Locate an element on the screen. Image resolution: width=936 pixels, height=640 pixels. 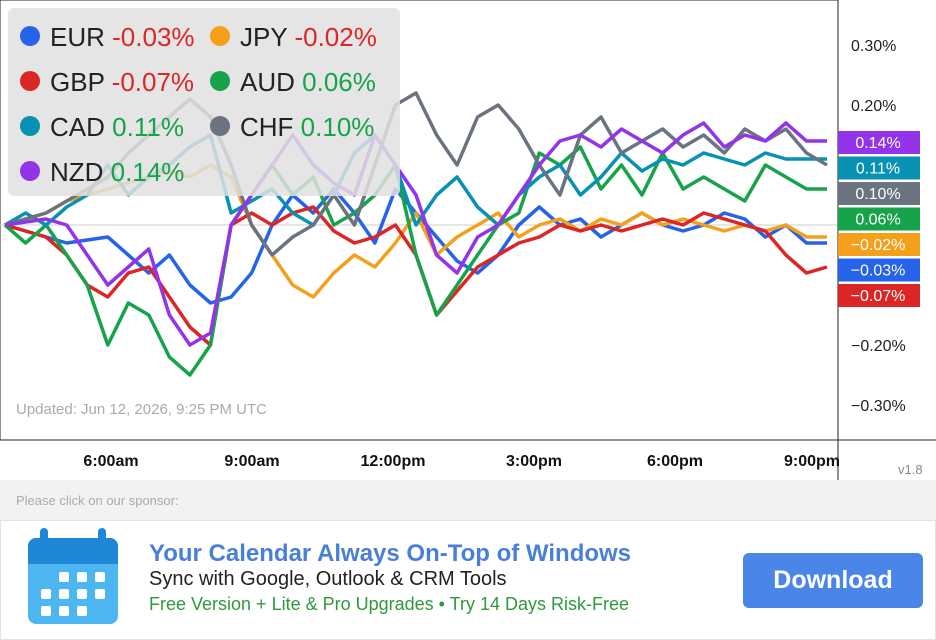
x-tick-label: 12:00pm is located at coordinates (393, 461).